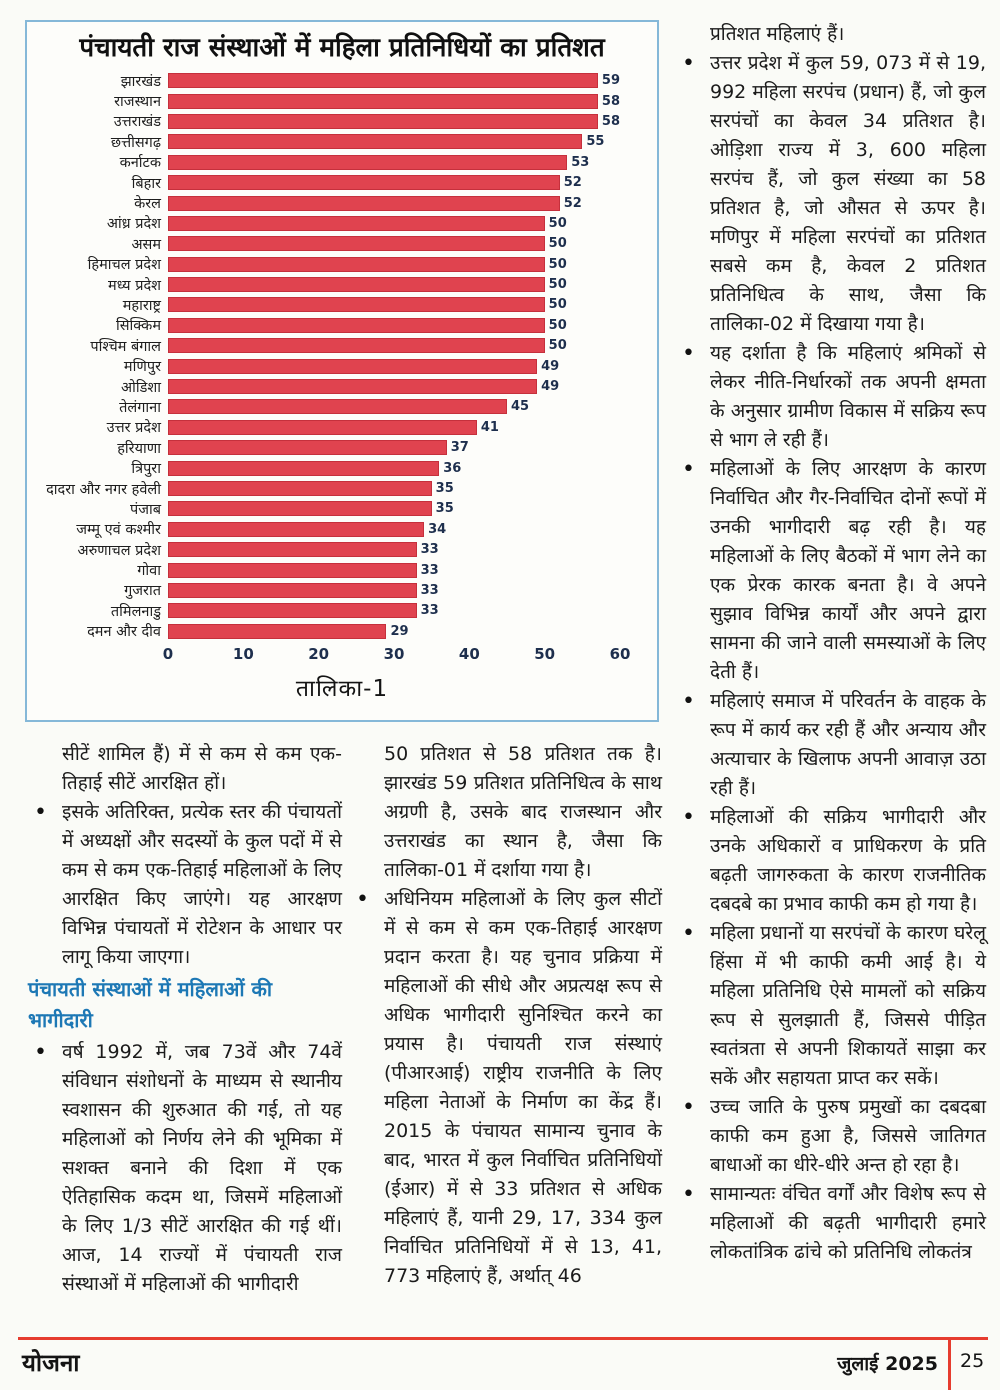 This screenshot has height=1390, width=1000. I want to click on bar-plot: 36, so click(394, 468).